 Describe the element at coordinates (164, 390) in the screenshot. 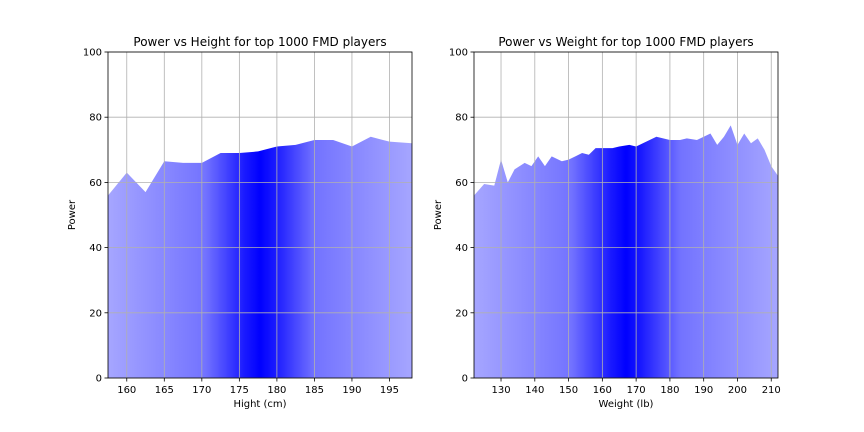

I see `x-tick-label: 165` at that location.